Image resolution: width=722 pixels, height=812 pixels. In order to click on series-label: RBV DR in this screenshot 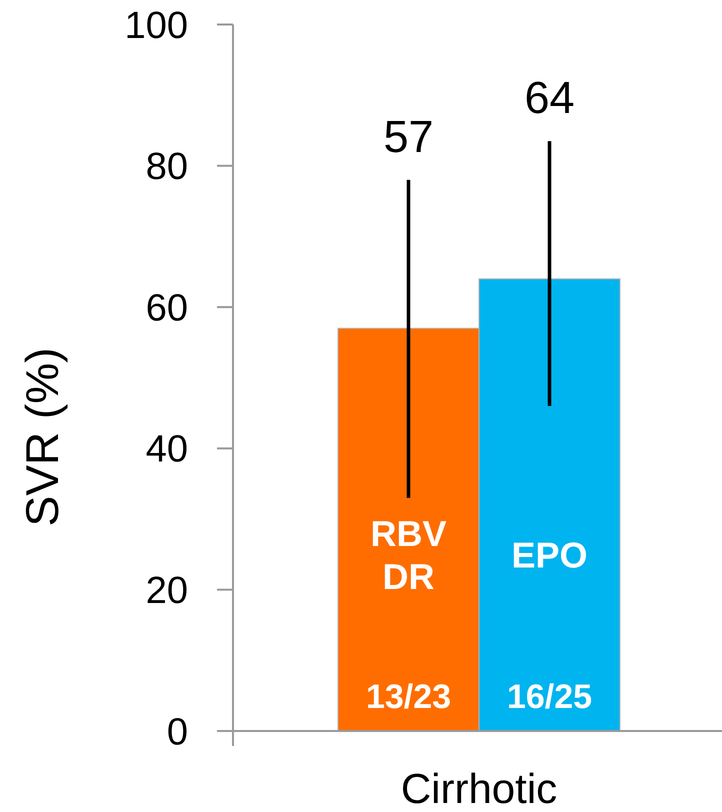, I will do `click(408, 554)`.